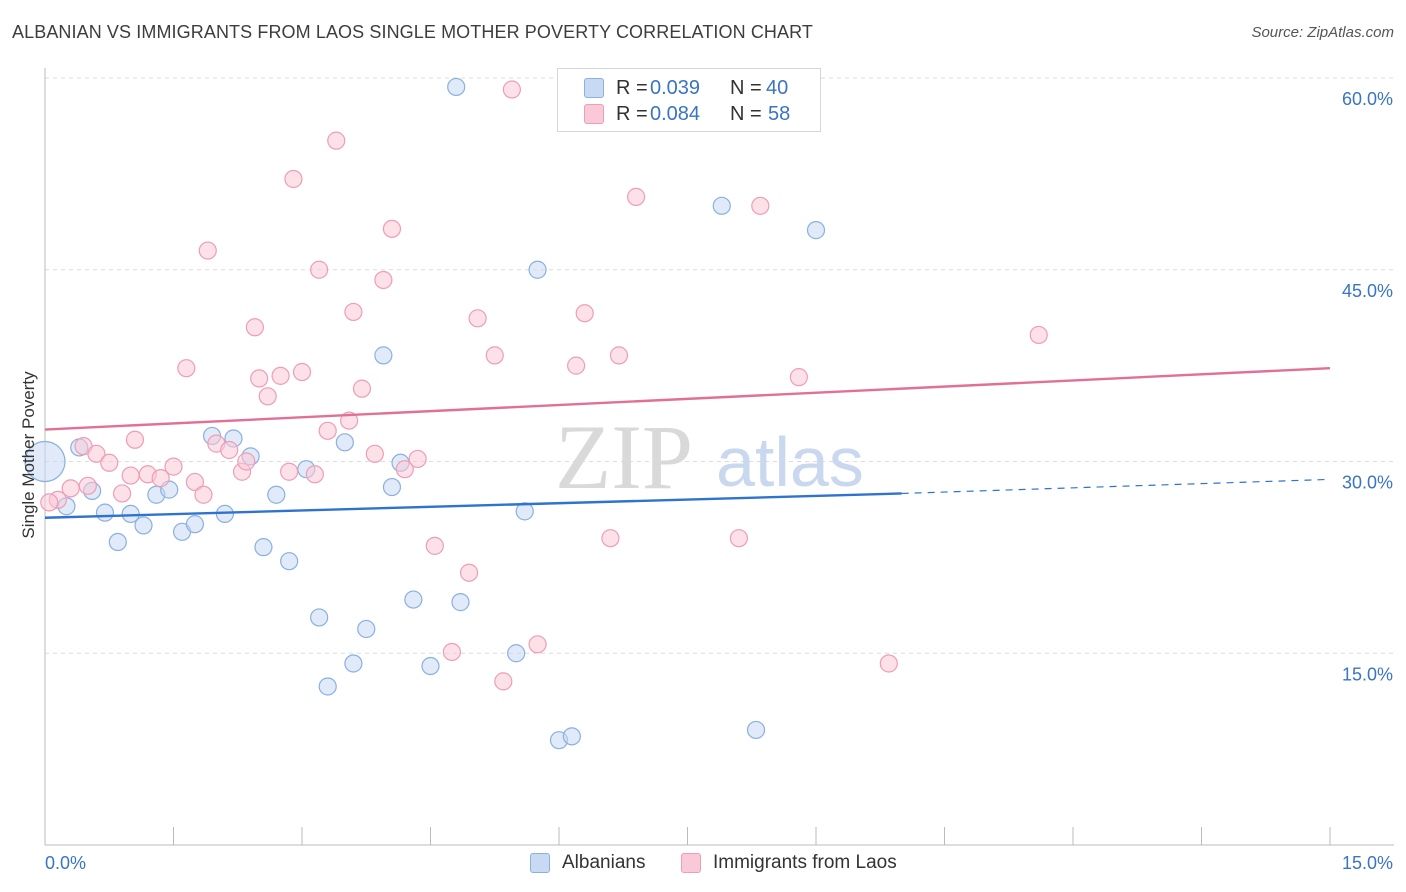 The image size is (1406, 892). What do you see at coordinates (594, 114) in the screenshot?
I see `laos-swatch` at bounding box center [594, 114].